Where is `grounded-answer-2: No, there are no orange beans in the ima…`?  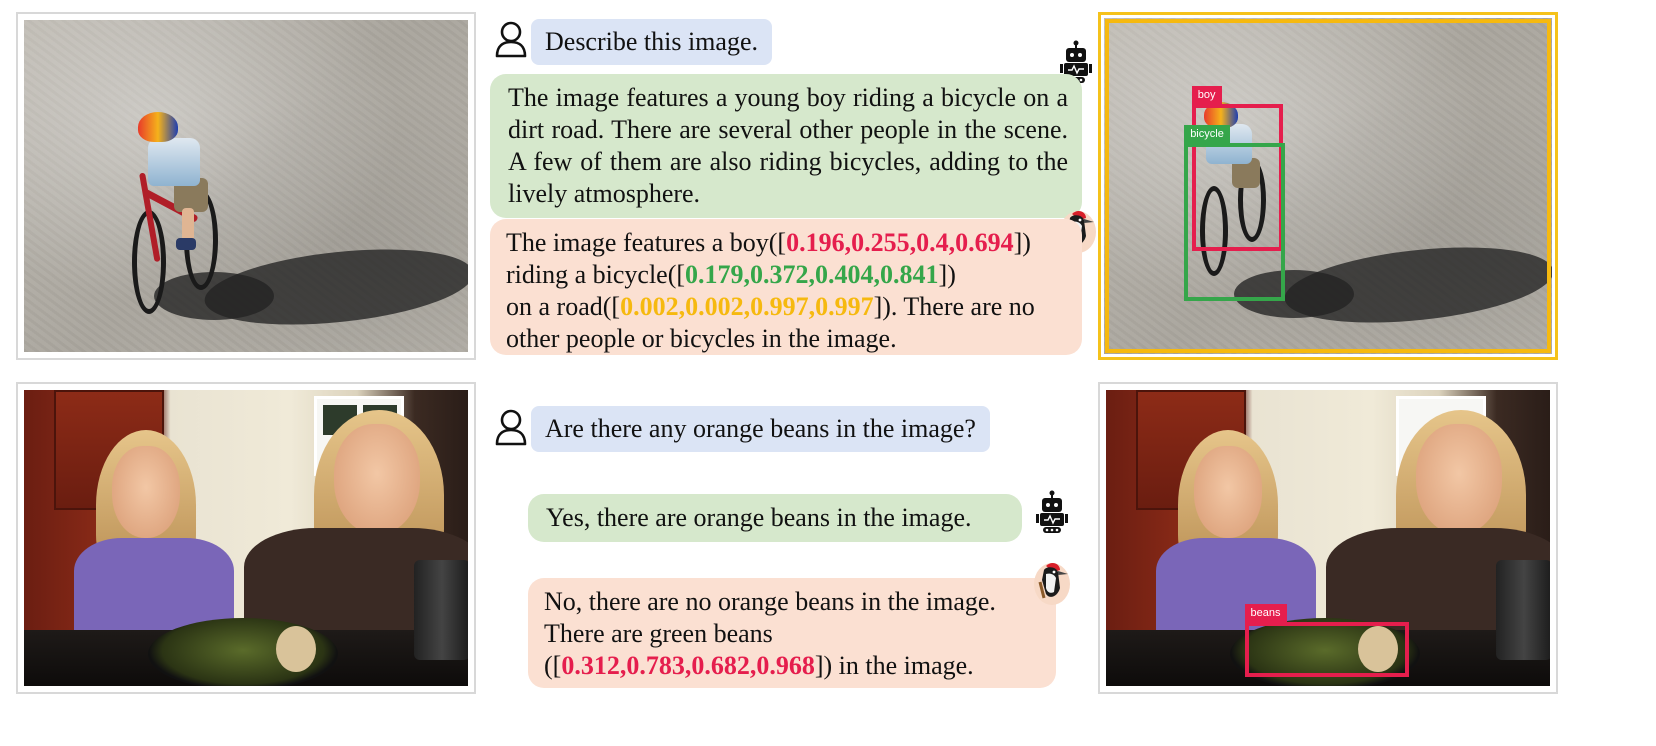
grounded-answer-2: No, there are no orange beans in the ima… is located at coordinates (792, 633).